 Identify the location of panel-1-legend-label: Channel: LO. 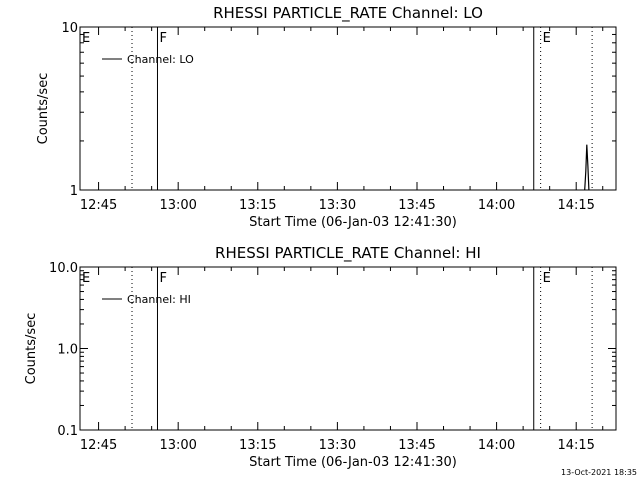
(160, 59).